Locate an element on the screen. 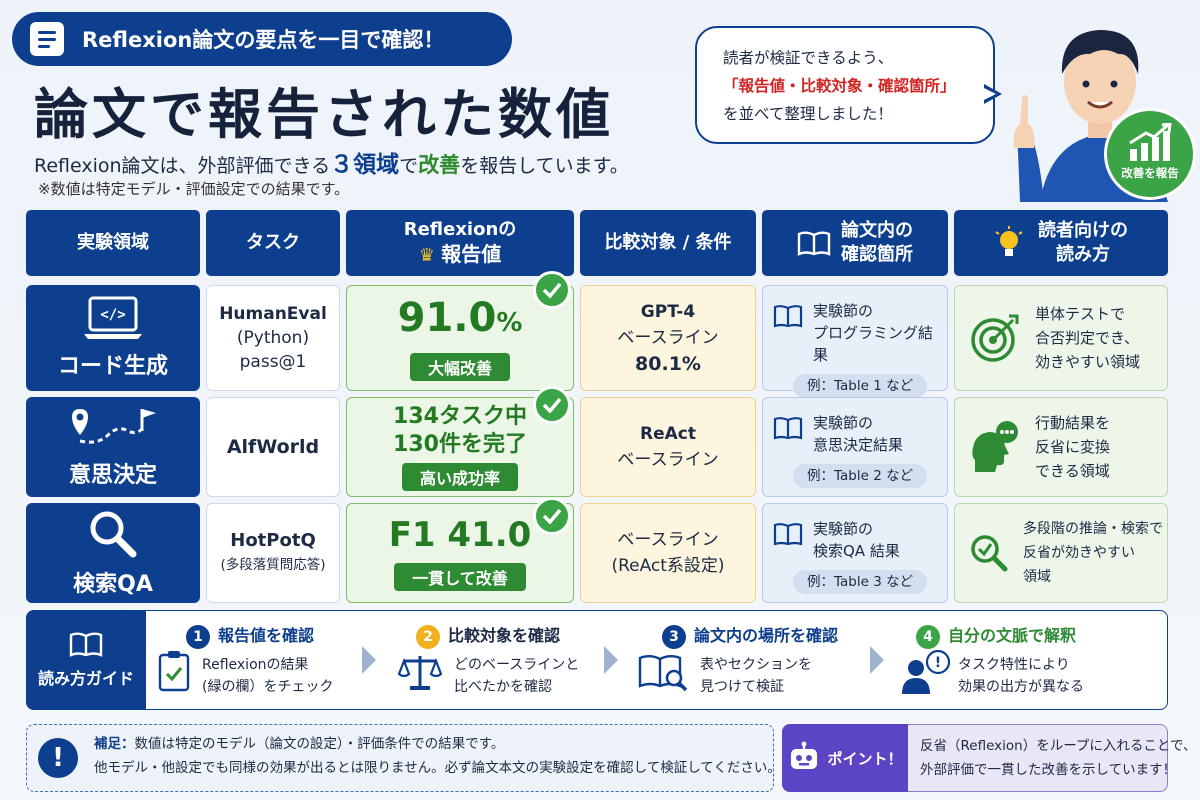 The image size is (1200, 800). magnifier-icon is located at coordinates (113, 534).